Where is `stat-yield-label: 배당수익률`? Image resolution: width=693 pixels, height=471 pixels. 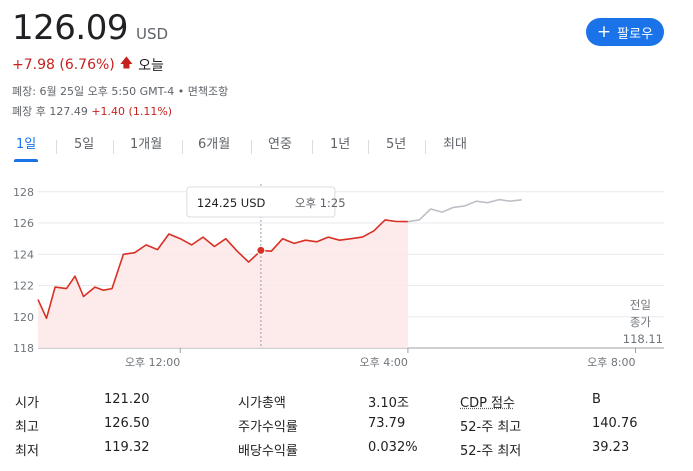
stat-yield-label: 배당수익률 is located at coordinates (268, 451).